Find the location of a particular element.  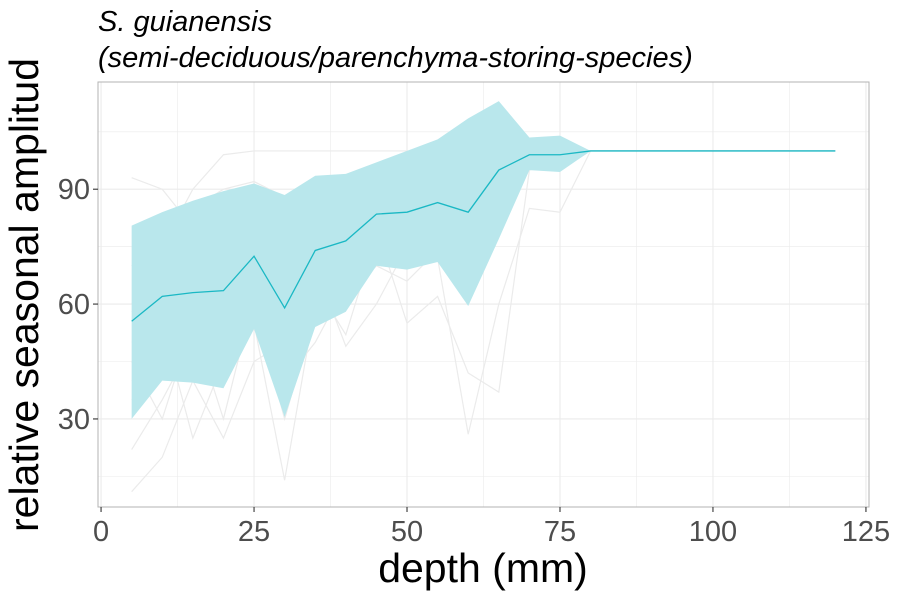

x-tick-label: 100 is located at coordinates (713, 532).